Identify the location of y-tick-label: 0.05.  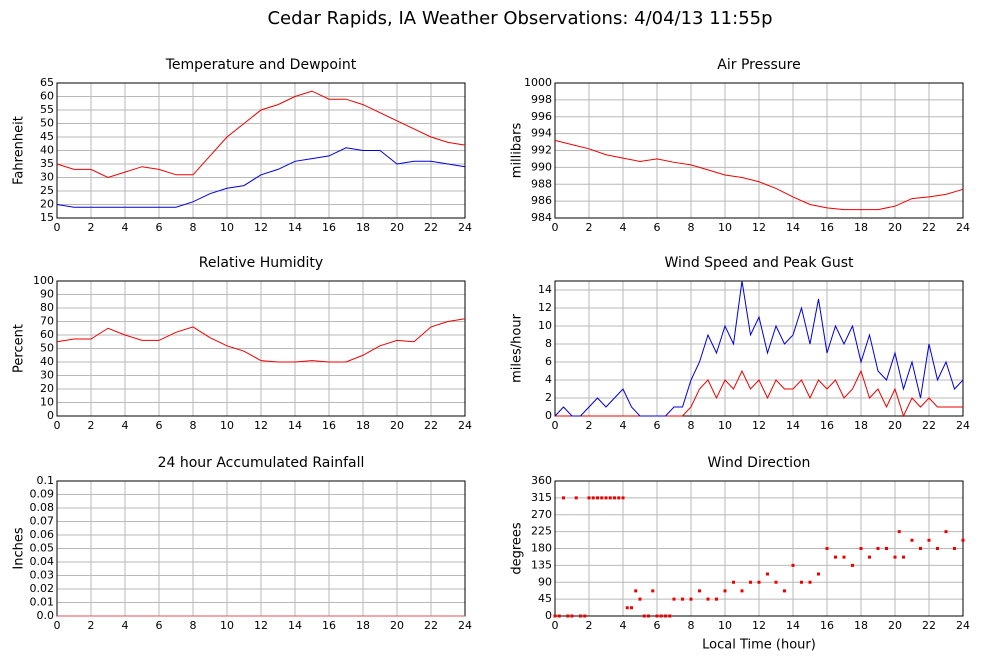
(42, 548).